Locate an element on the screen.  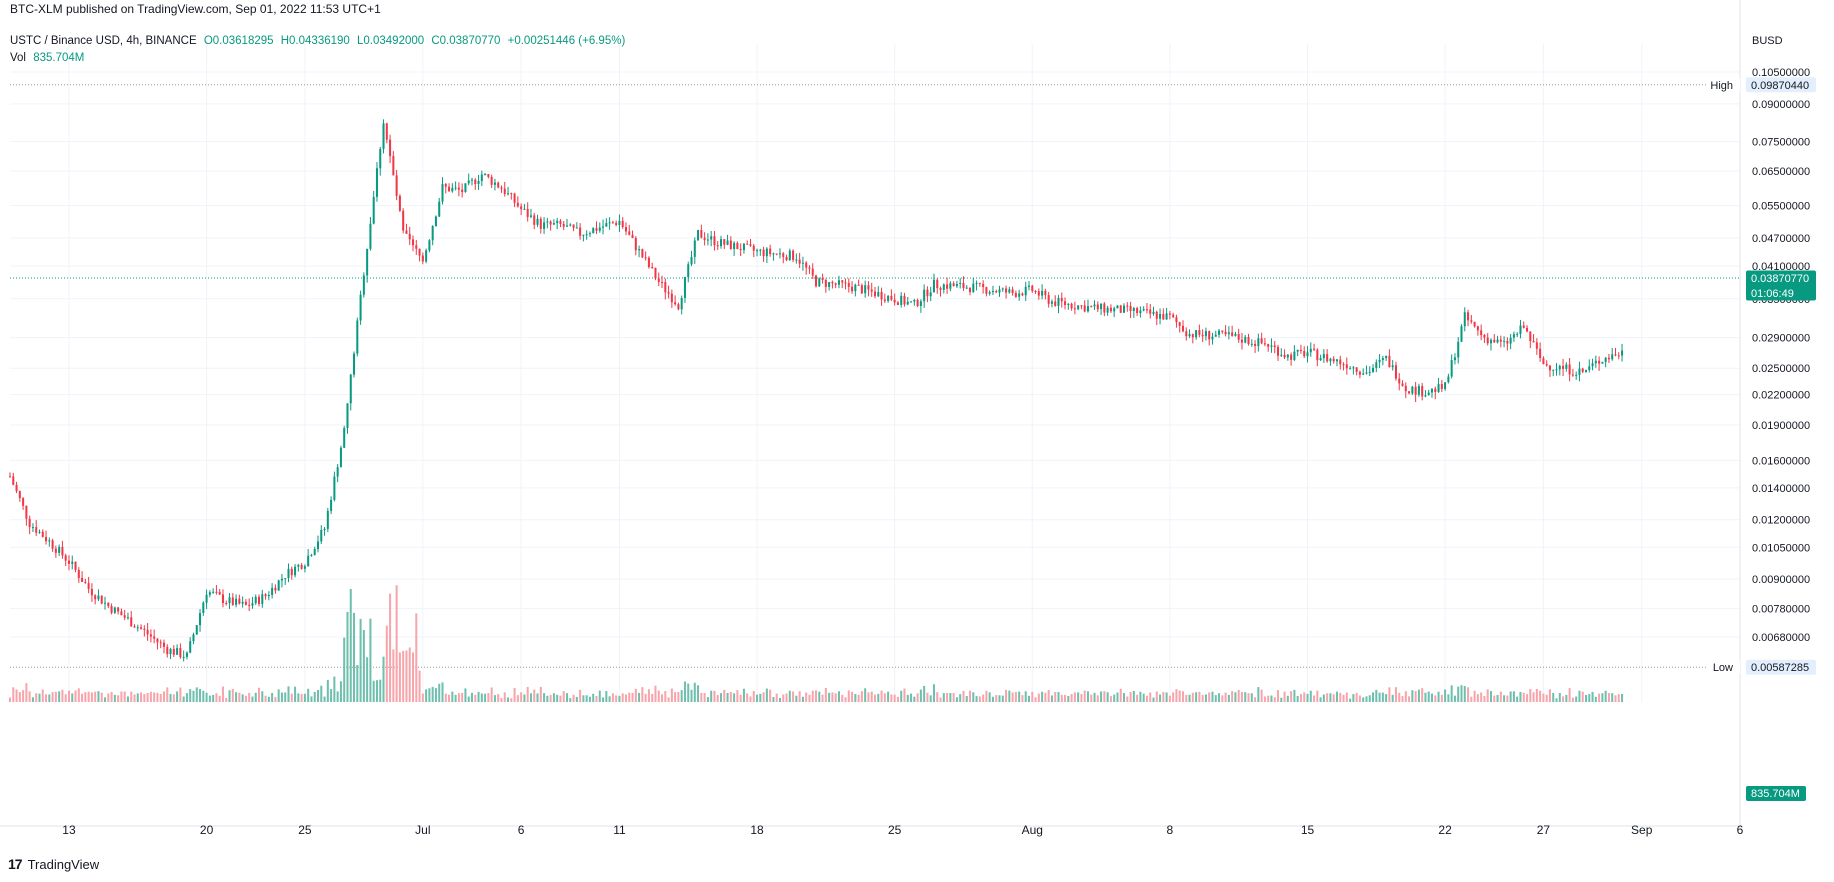
time-tick-label: 6 is located at coordinates (521, 830).